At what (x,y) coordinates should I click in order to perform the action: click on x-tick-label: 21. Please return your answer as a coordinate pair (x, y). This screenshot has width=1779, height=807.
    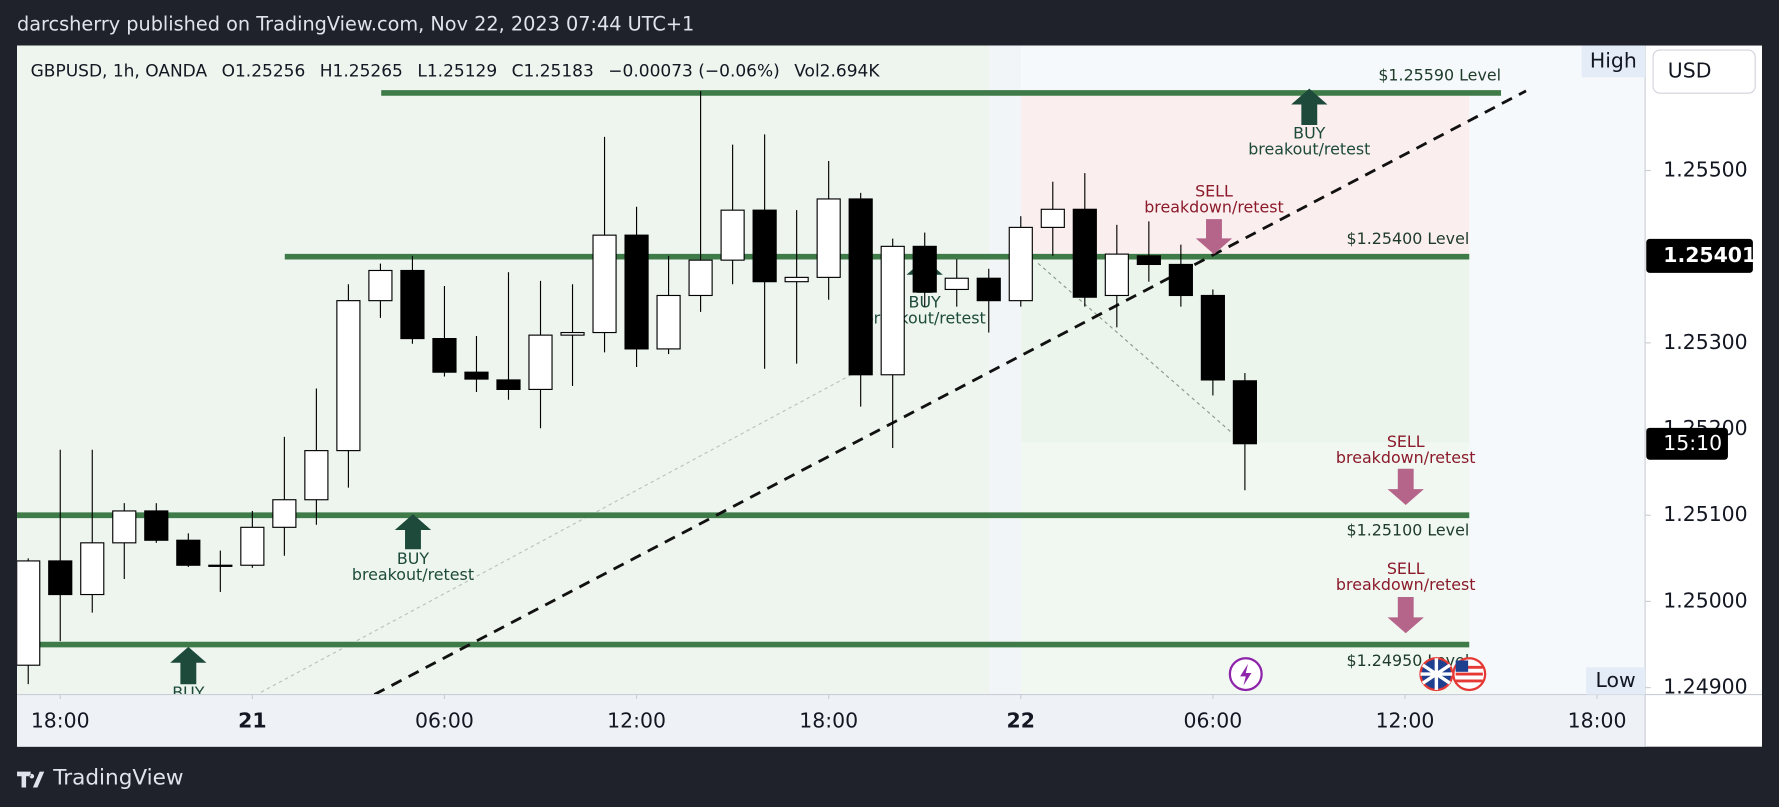
    Looking at the image, I should click on (252, 721).